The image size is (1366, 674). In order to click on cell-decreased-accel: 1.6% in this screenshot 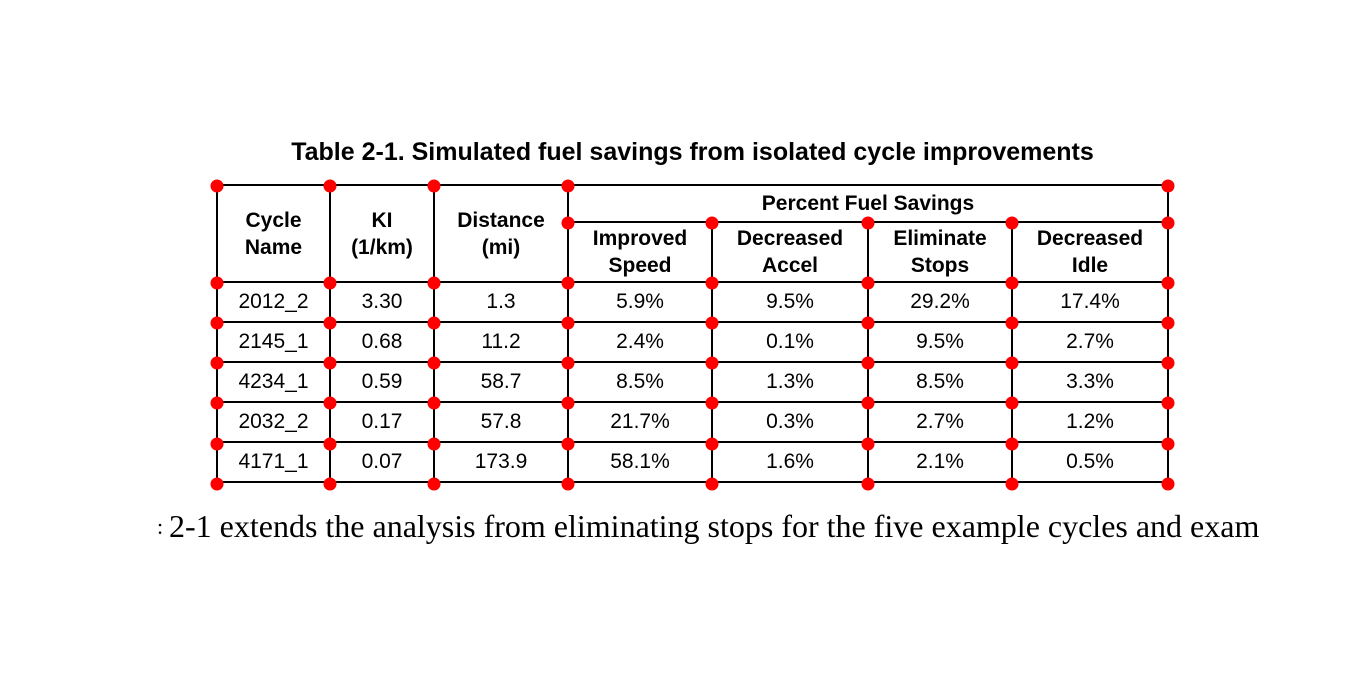, I will do `click(790, 462)`.